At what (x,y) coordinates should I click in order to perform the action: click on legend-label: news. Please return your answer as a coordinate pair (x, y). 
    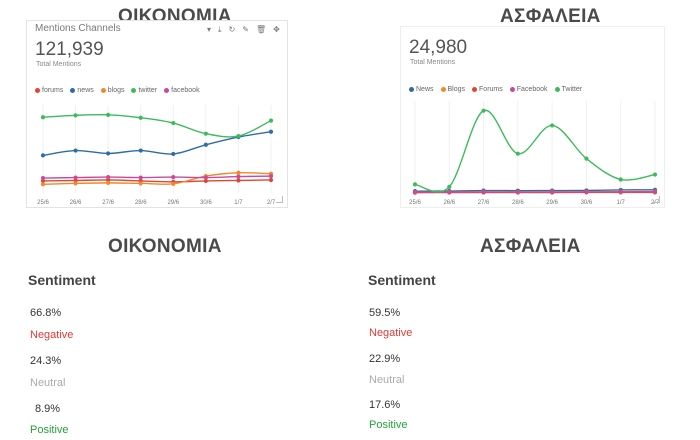
    Looking at the image, I should click on (85, 90).